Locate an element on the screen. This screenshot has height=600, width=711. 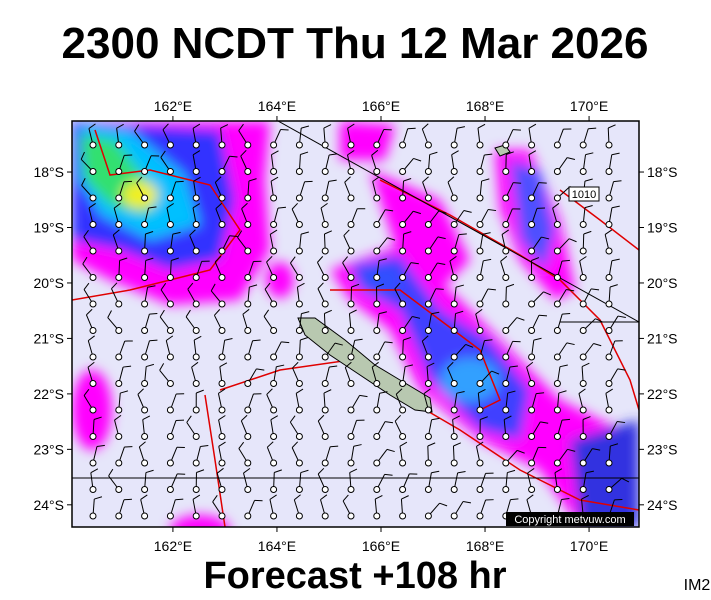
x-tick-label: 164°E is located at coordinates (277, 546).